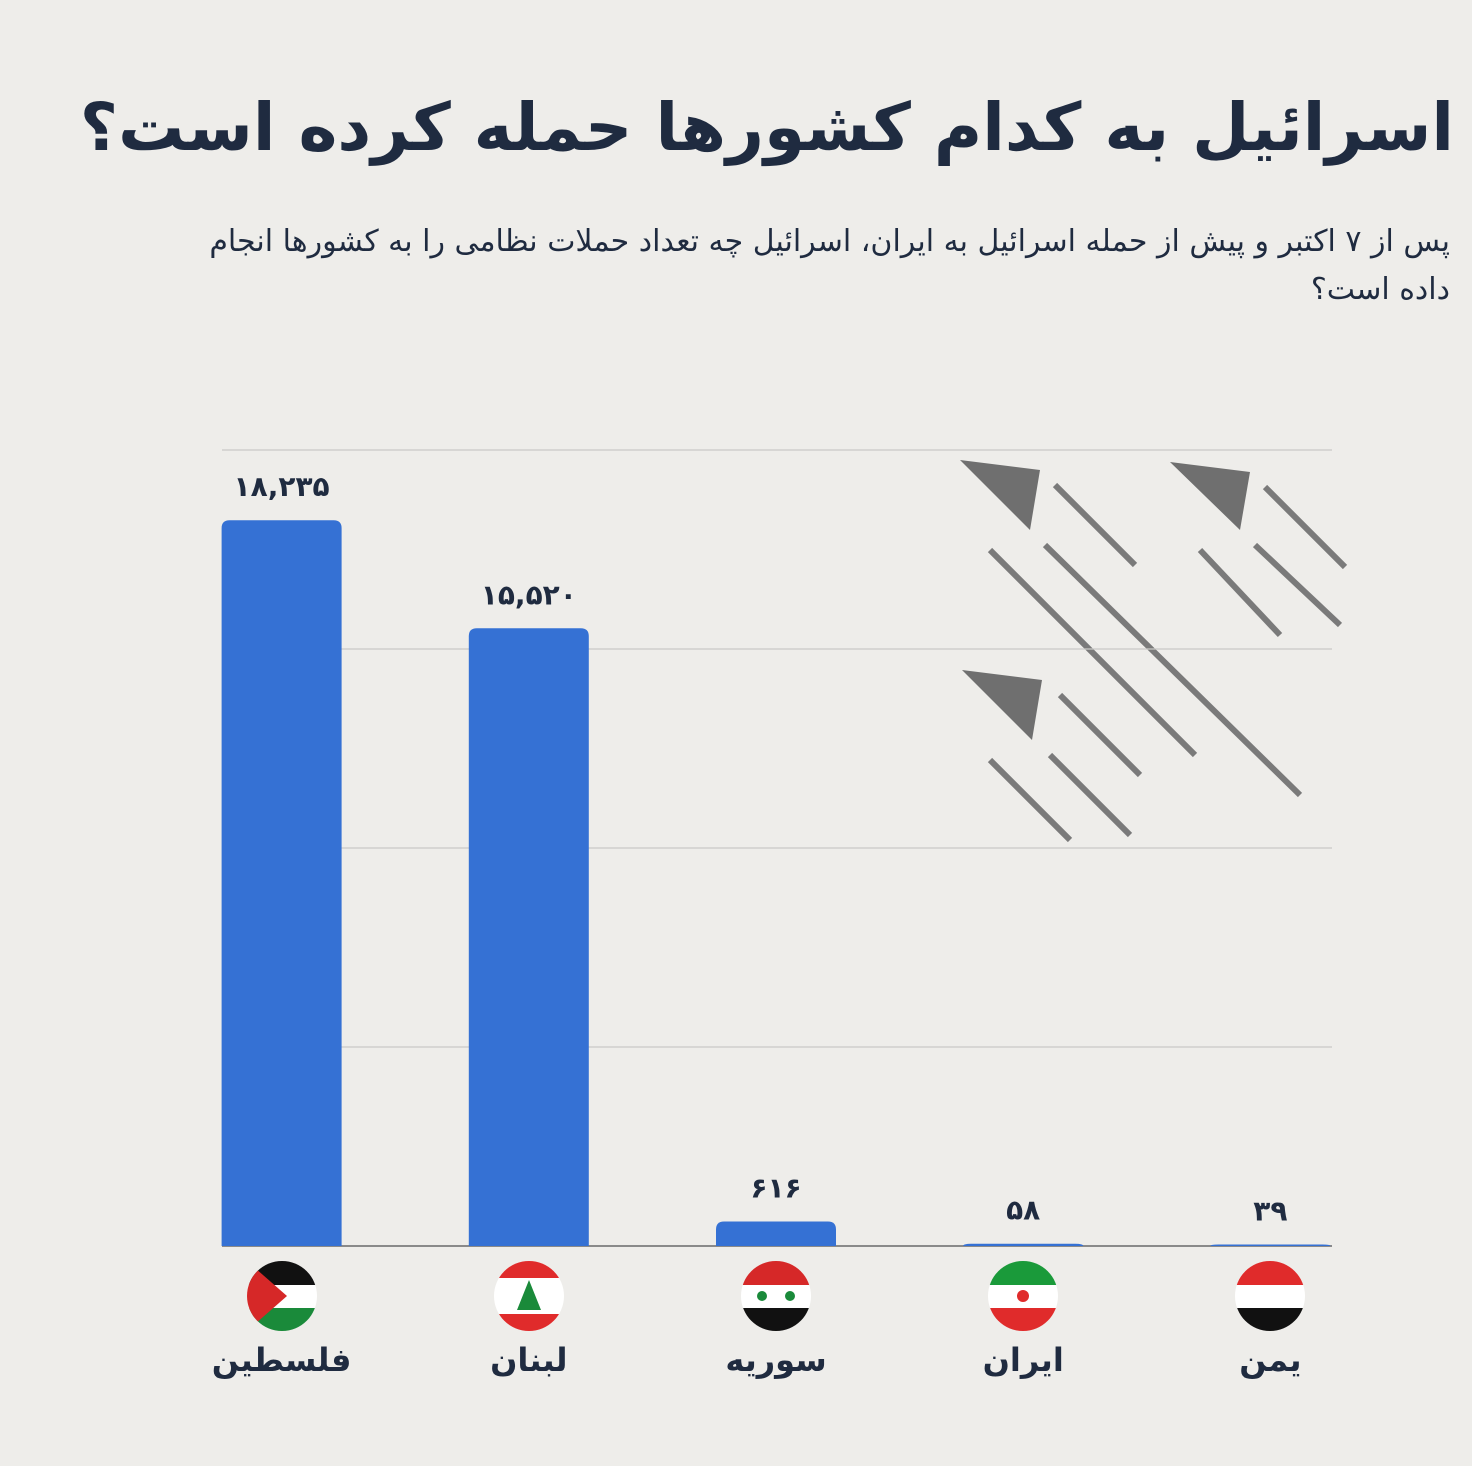 The width and height of the screenshot is (1472, 1466). I want to click on x-tick-label: فلسطین, so click(282, 1360).